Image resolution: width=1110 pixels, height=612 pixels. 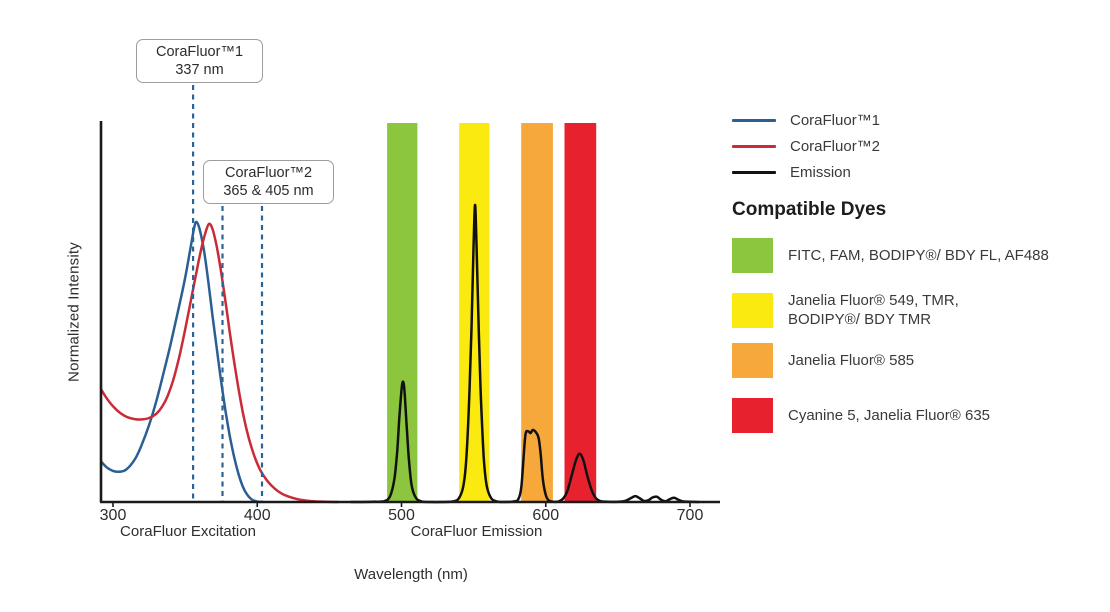 What do you see at coordinates (401, 515) in the screenshot?
I see `x-tick-label-500: 500` at bounding box center [401, 515].